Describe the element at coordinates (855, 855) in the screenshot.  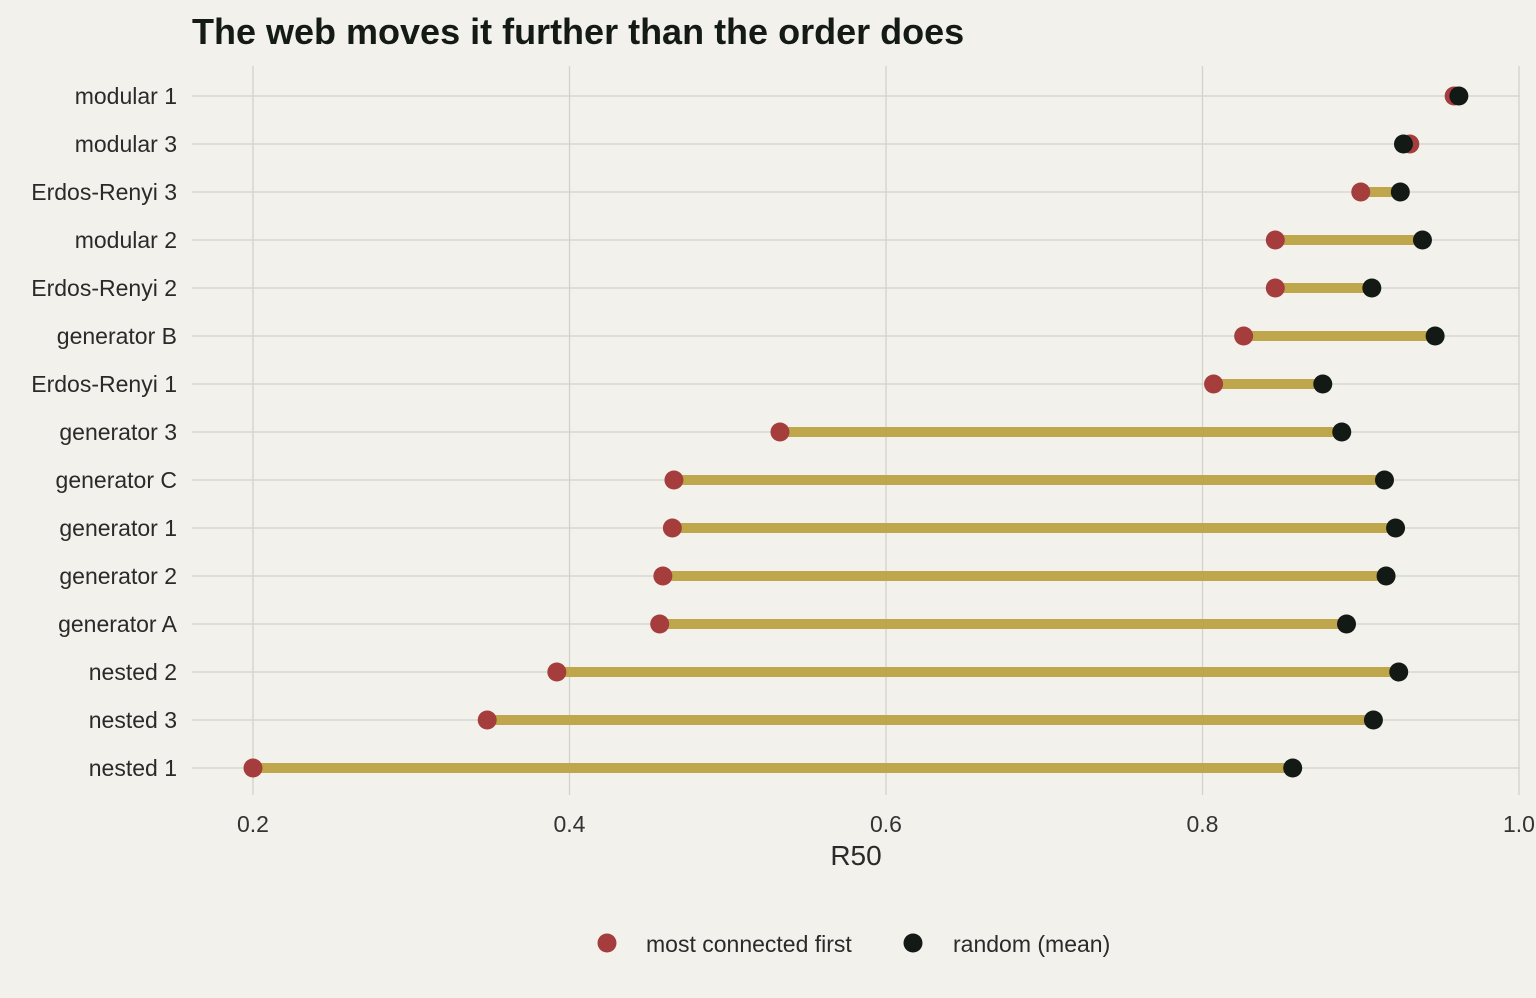
I see `x-axis-title: R50` at that location.